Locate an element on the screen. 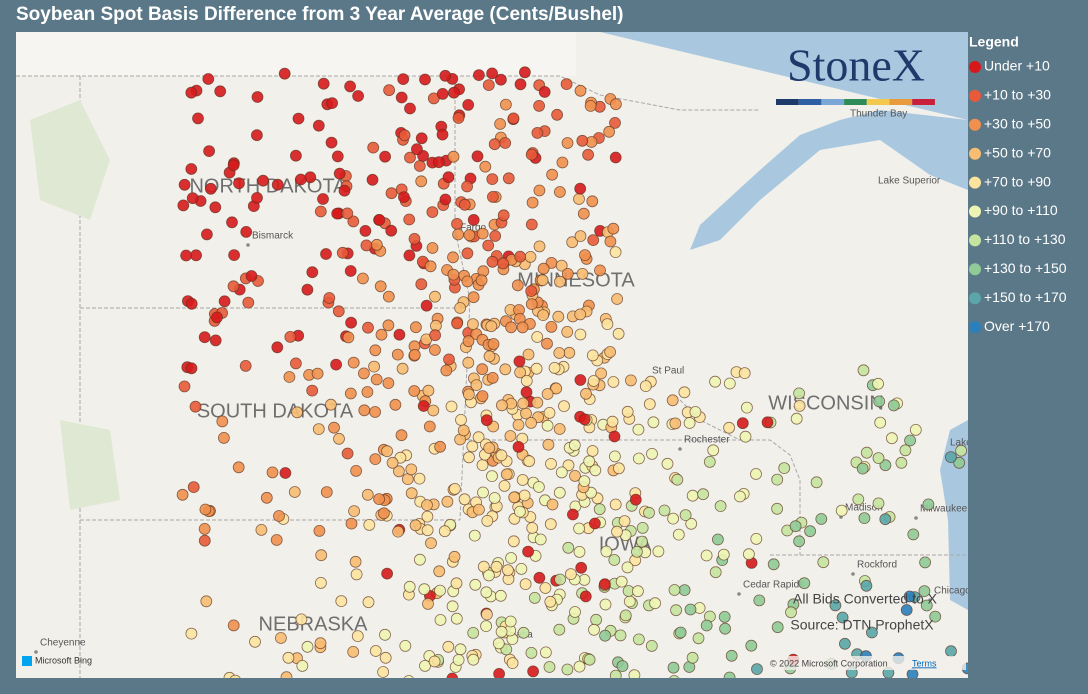 The height and width of the screenshot is (694, 1088). legend-label: +130 to +150 is located at coordinates (1025, 268).